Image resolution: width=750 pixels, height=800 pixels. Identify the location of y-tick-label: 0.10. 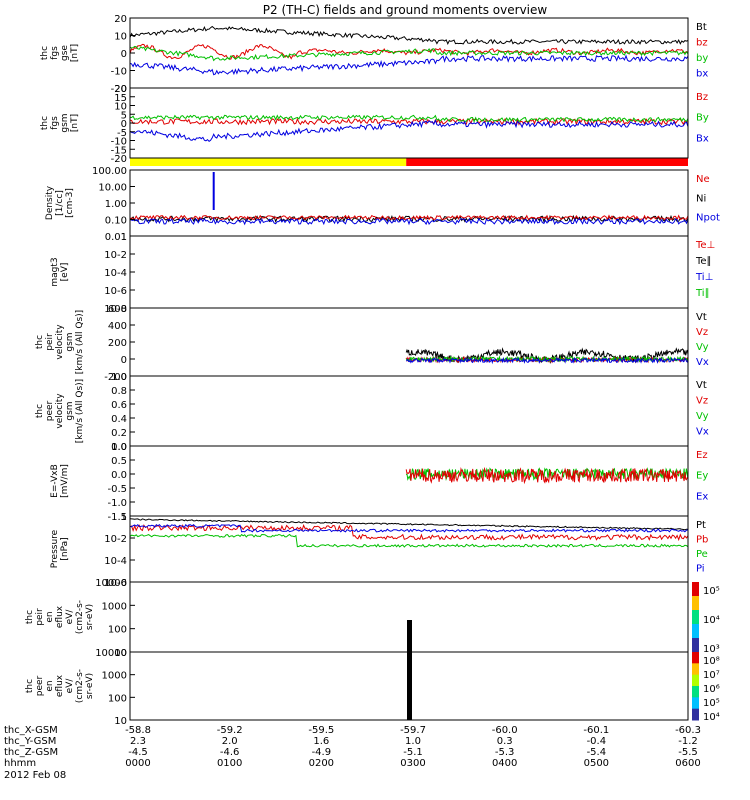
(116, 221).